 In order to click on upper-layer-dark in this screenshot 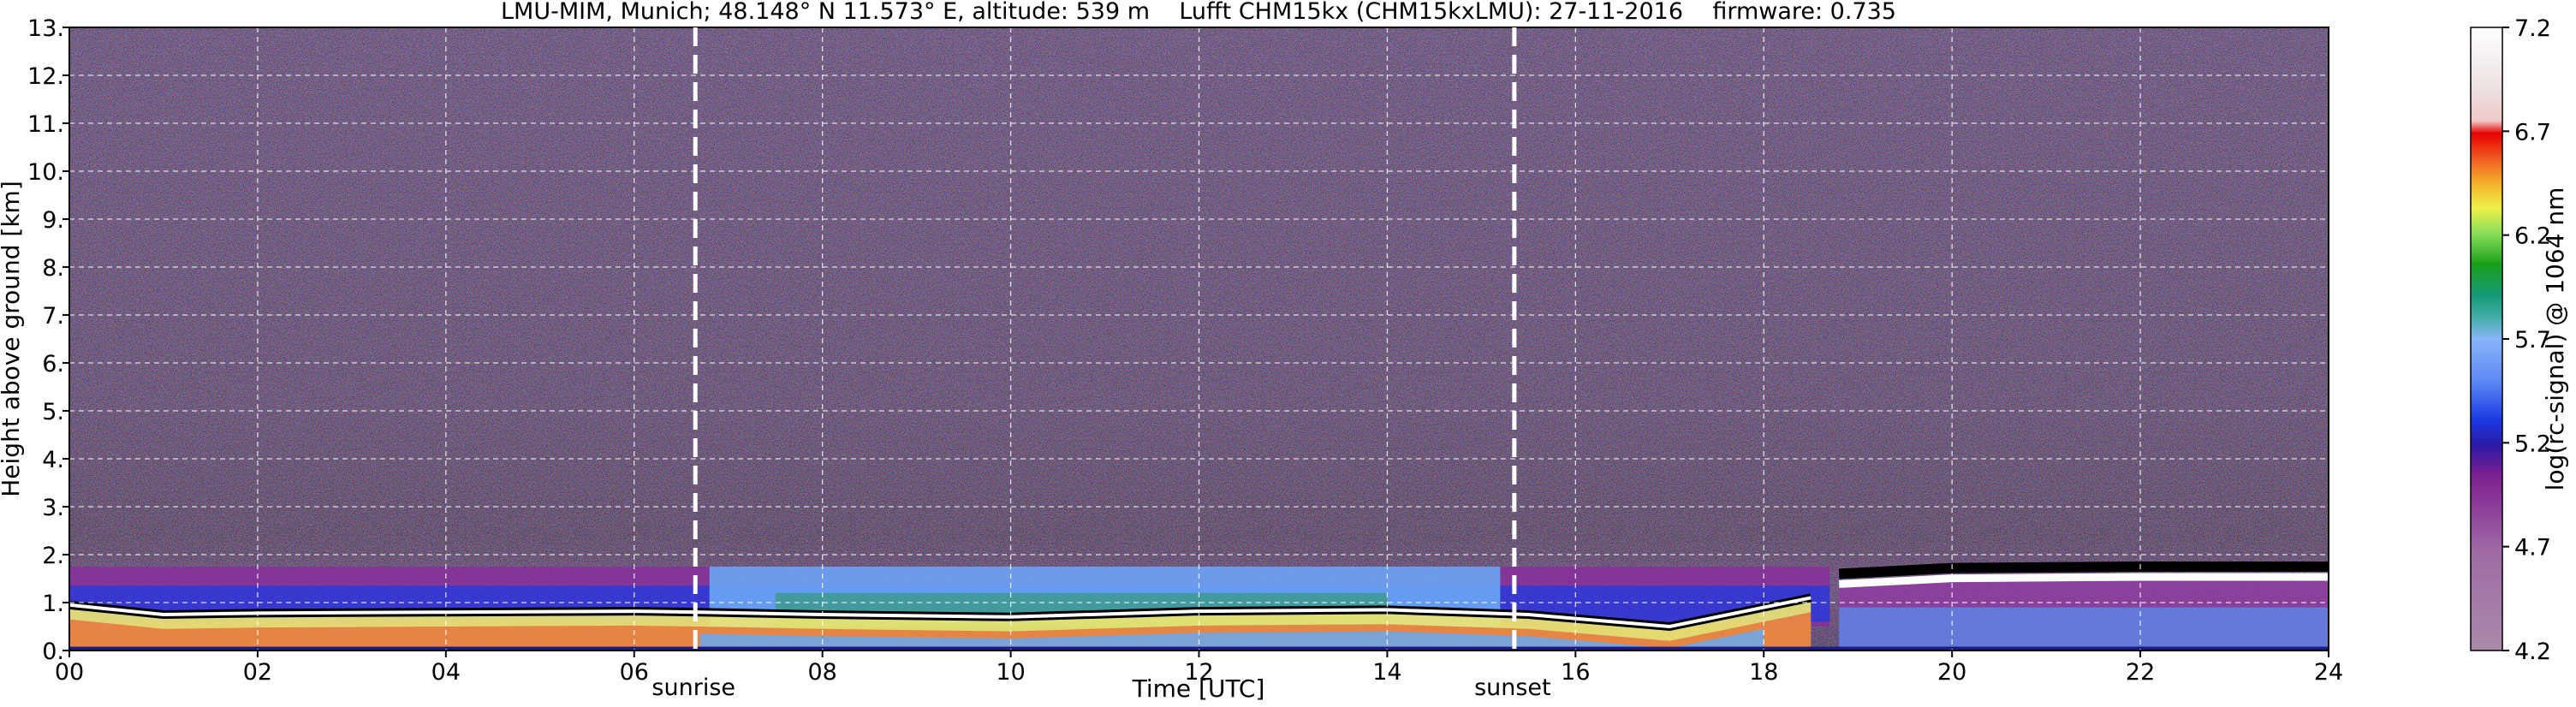, I will do `click(2084, 570)`.